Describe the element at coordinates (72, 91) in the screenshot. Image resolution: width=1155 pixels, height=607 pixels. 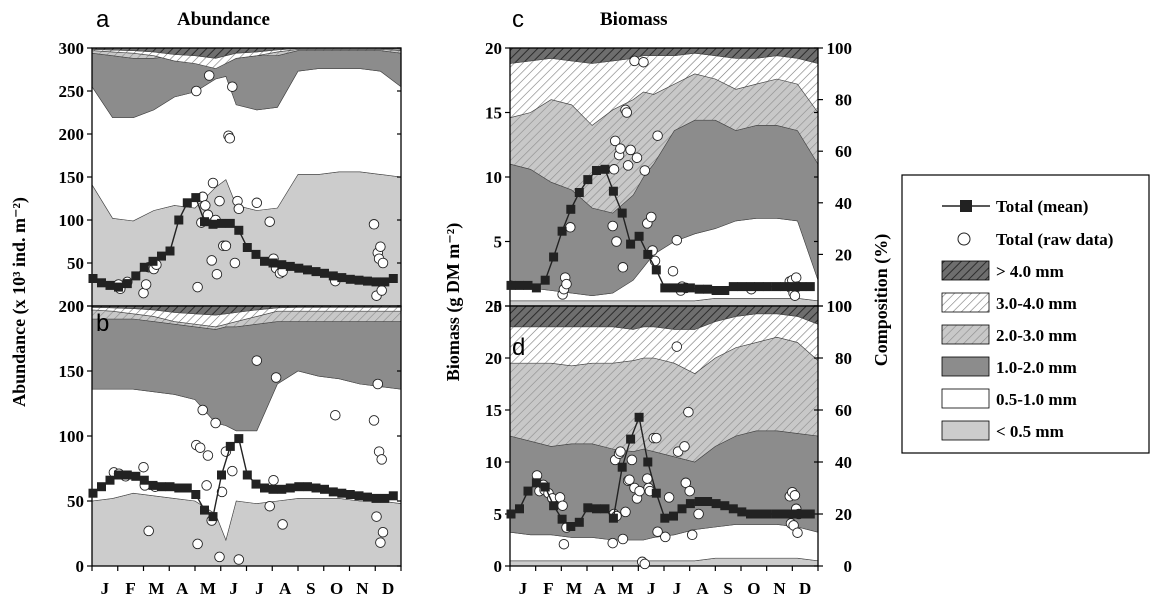
I see `y-tick-label: 250` at that location.